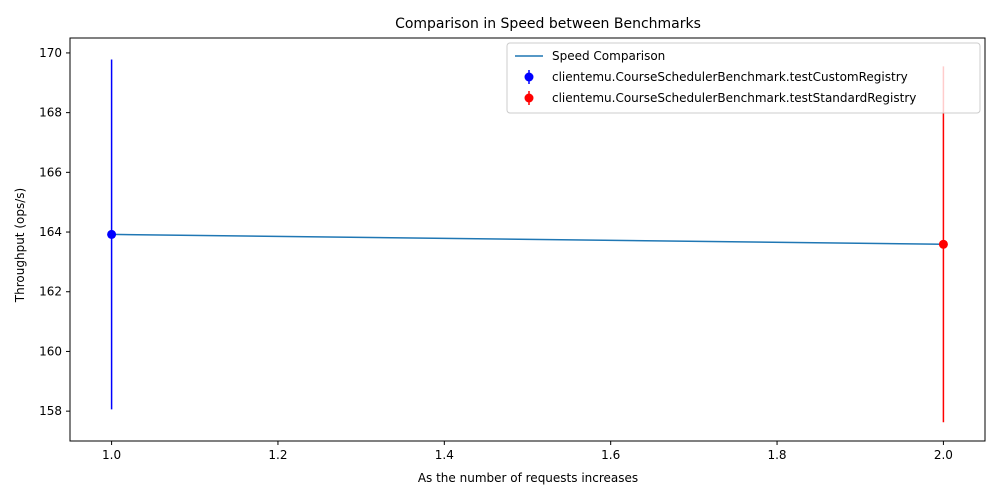  Describe the element at coordinates (50, 113) in the screenshot. I see `y-tick-label: 168` at that location.